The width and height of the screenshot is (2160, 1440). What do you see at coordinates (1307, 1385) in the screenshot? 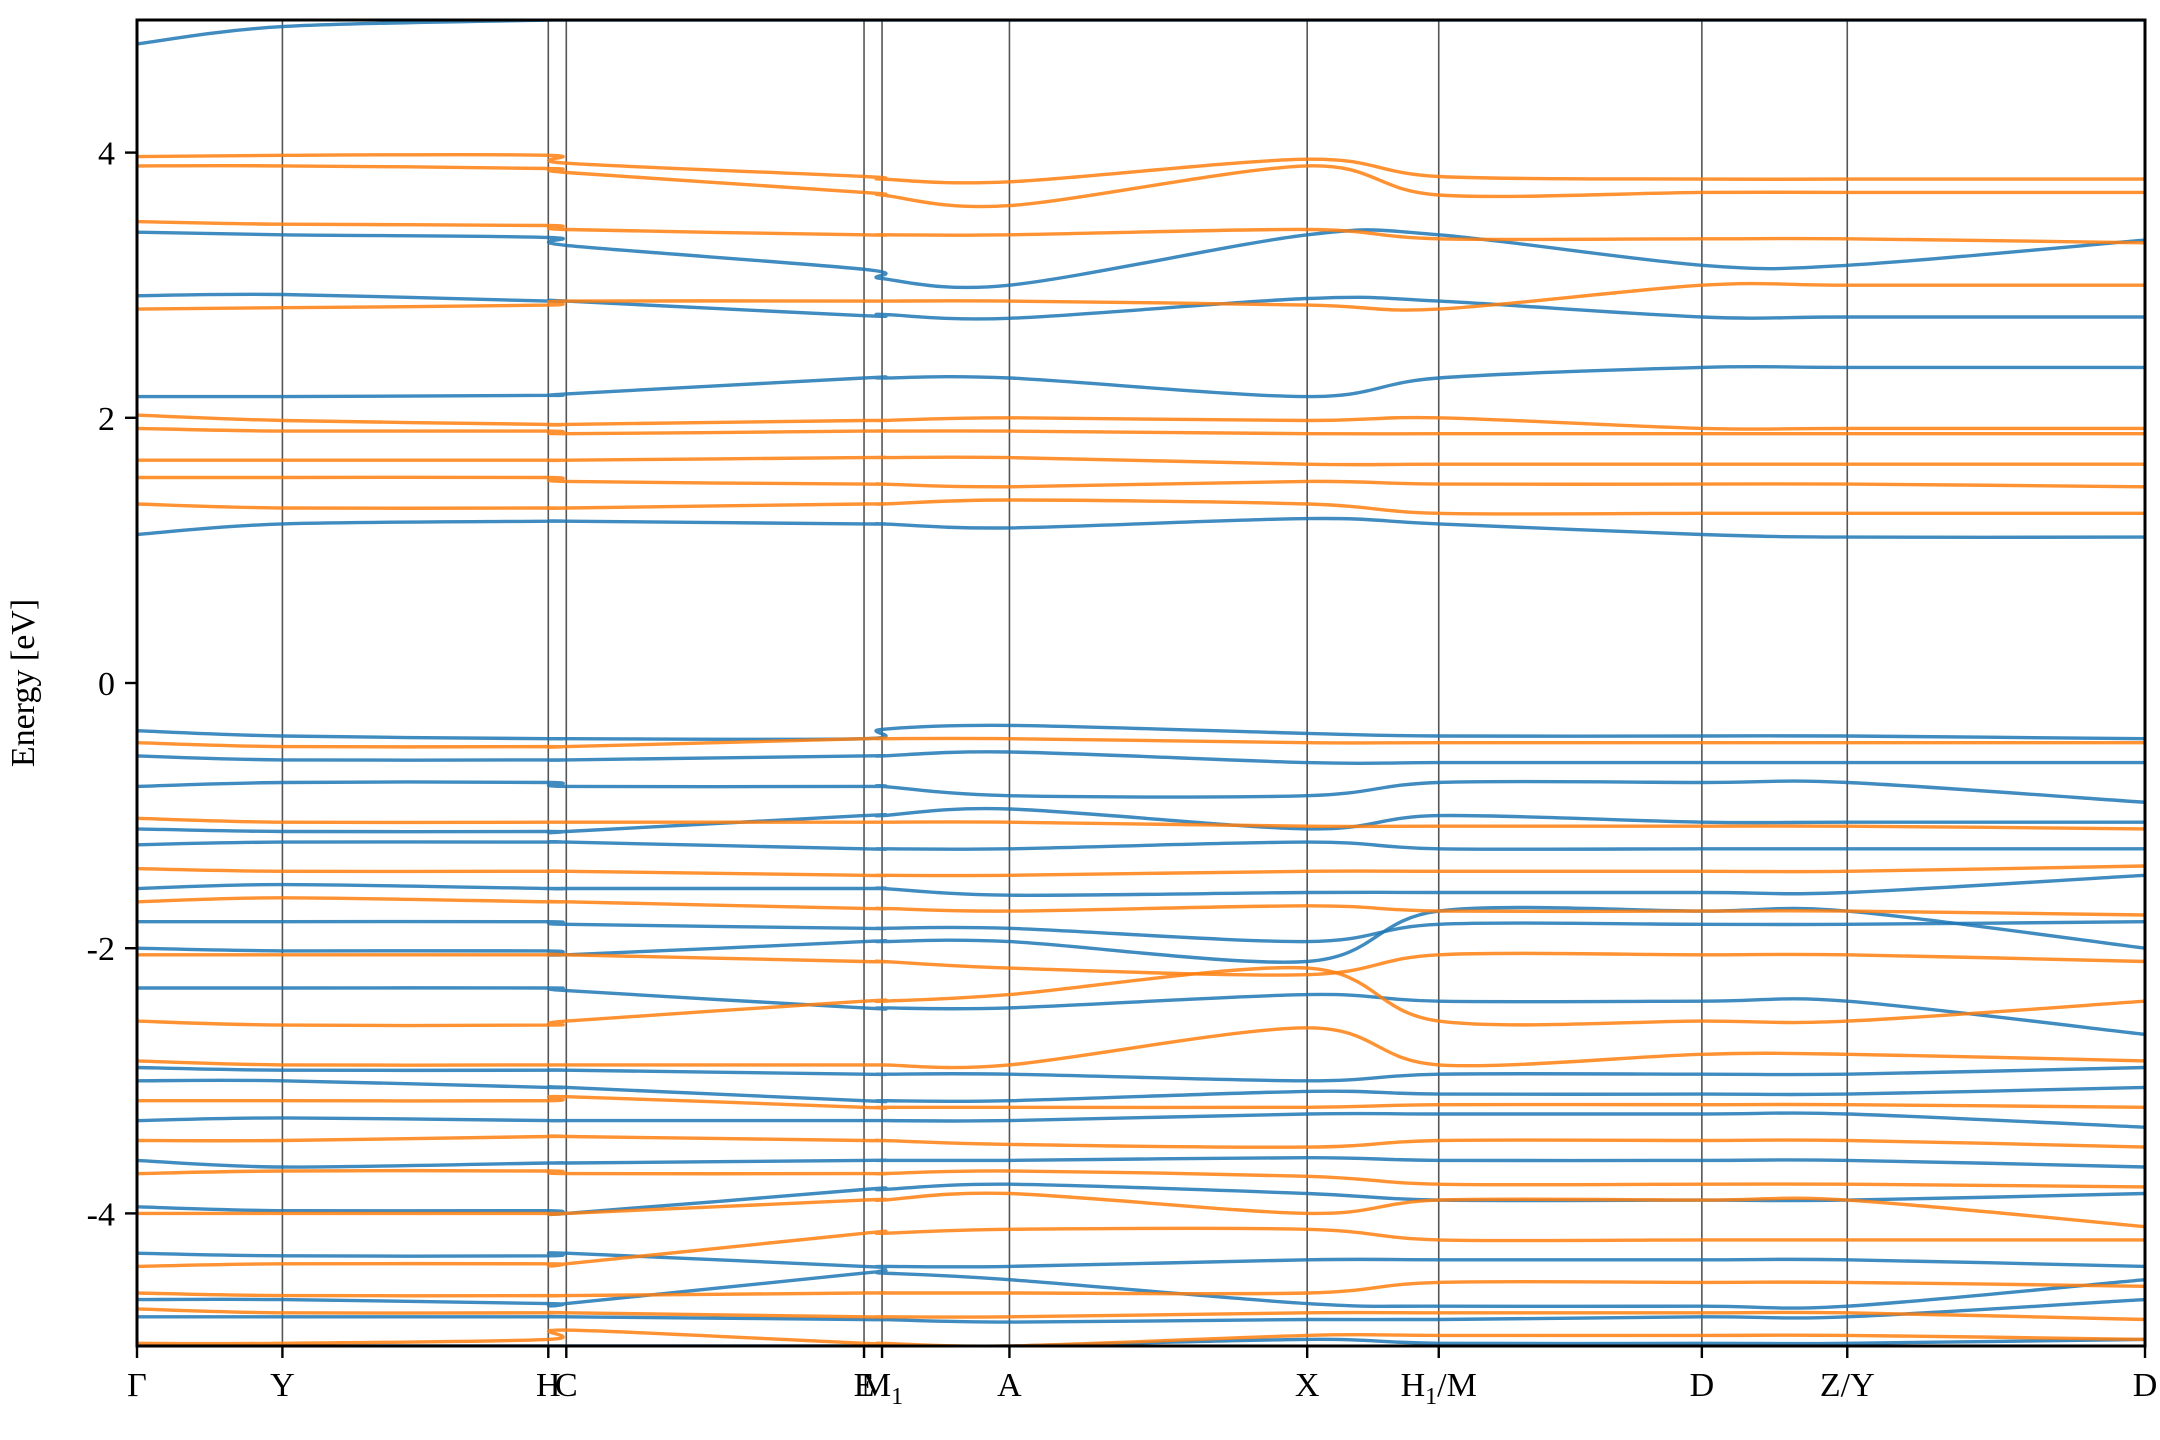
I see `x-tick-label: X` at bounding box center [1307, 1385].